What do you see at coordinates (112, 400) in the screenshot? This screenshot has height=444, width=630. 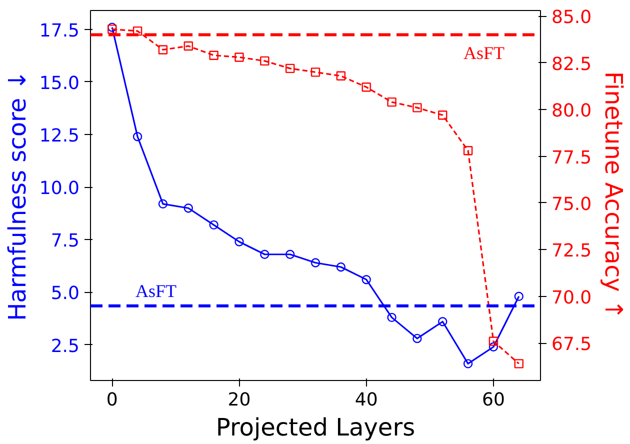 I see `x-tick-label: 0` at bounding box center [112, 400].